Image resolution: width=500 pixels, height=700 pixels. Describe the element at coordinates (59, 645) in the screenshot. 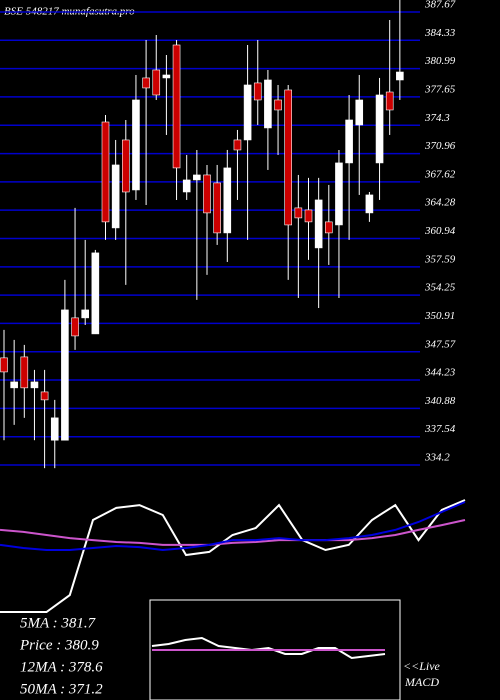

I see `stat: Price : 380.9` at that location.